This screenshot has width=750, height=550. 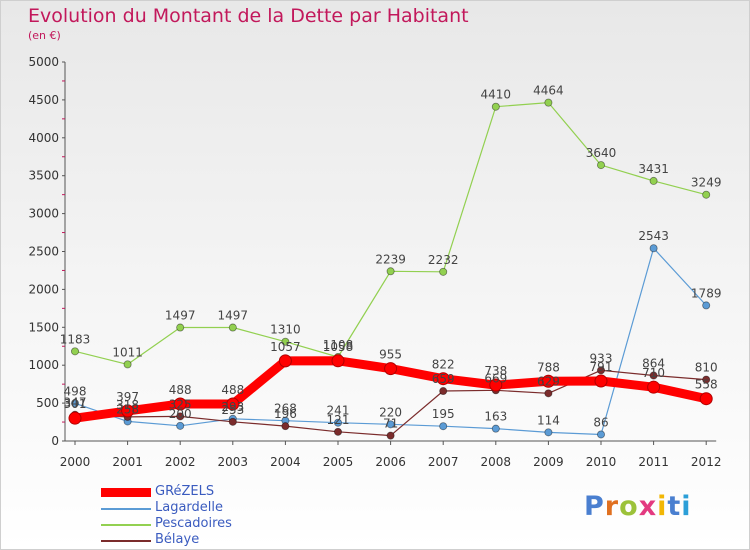 I want to click on data-label: 2239, so click(x=390, y=259).